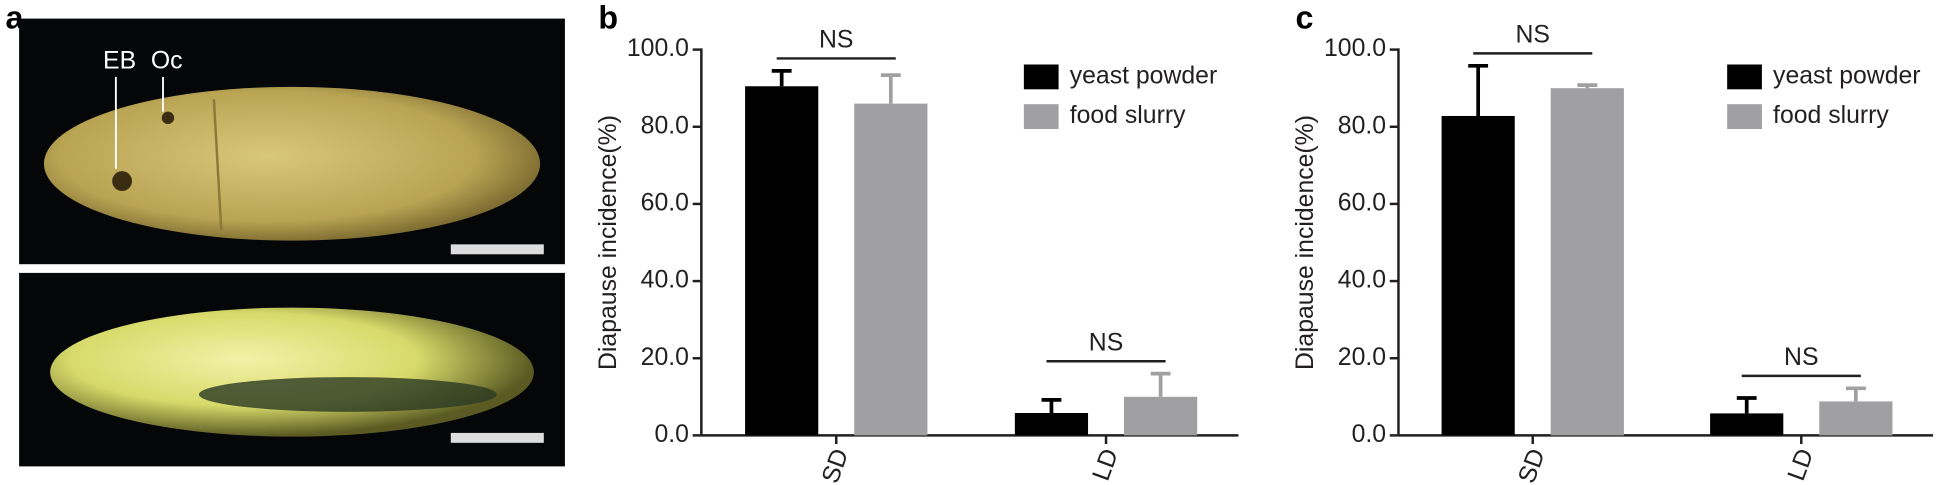 Image resolution: width=1946 pixels, height=485 pixels. Describe the element at coordinates (217, 165) in the screenshot. I see `egg-seam` at that location.